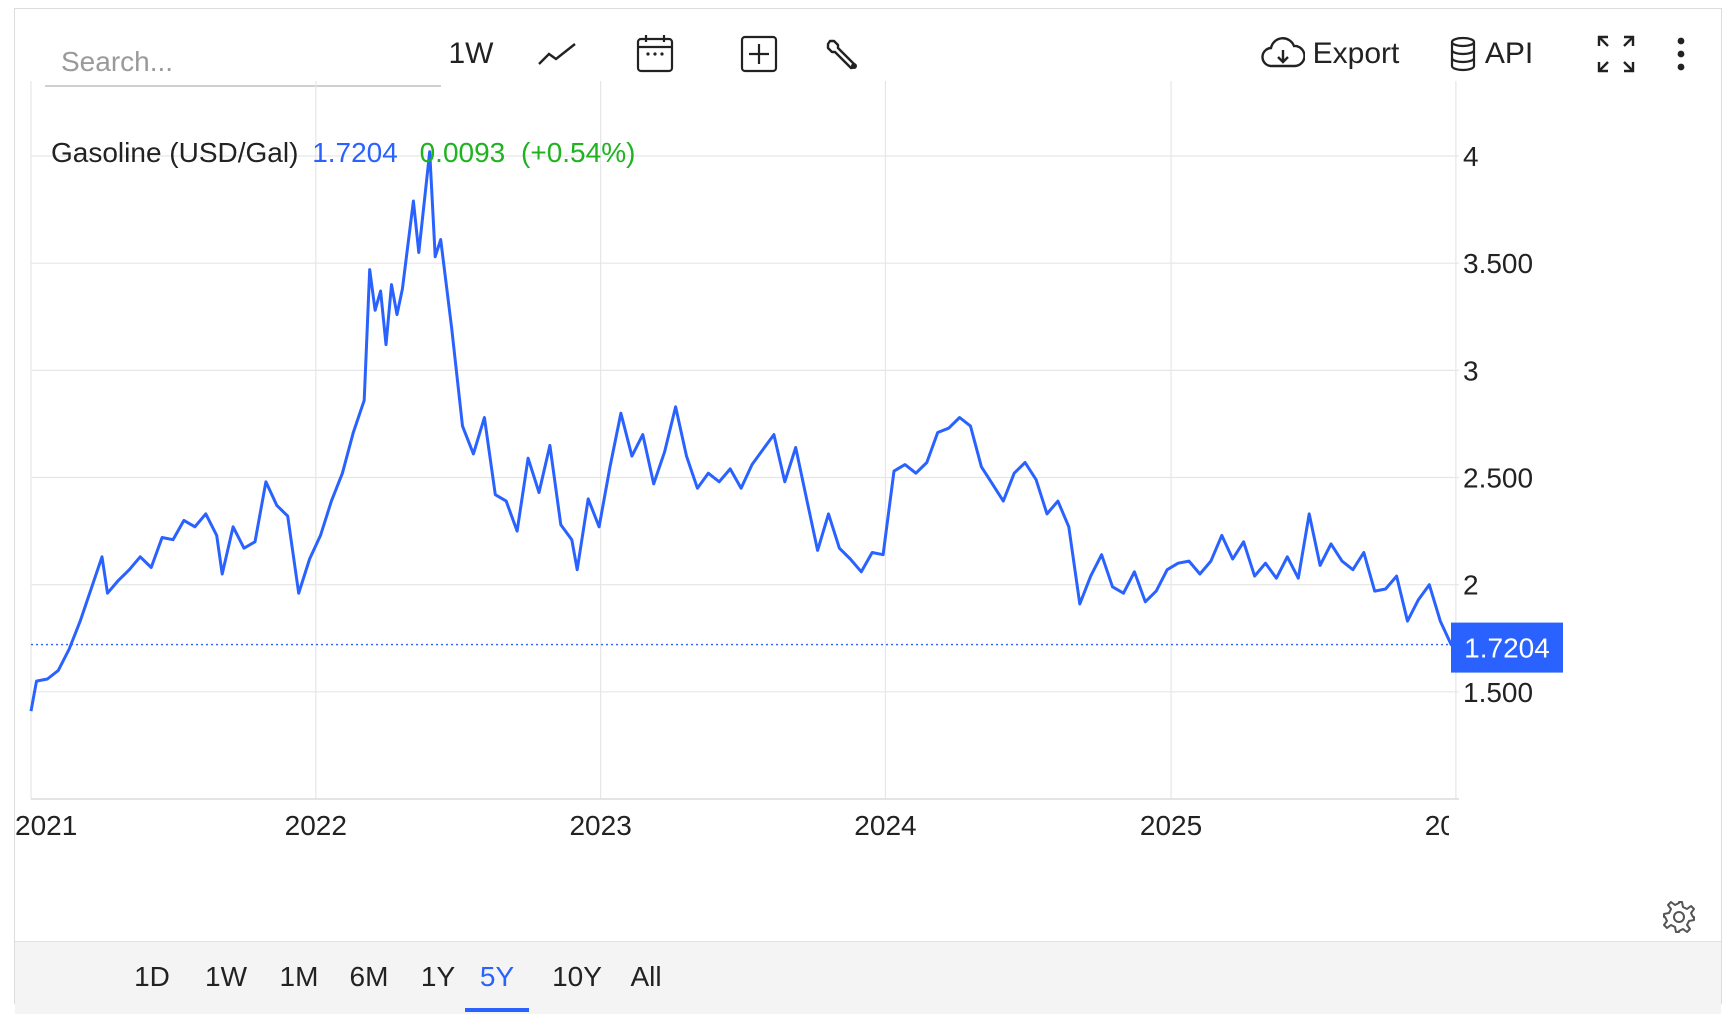 This screenshot has height=1014, width=1730. What do you see at coordinates (369, 976) in the screenshot?
I see `range-button-6m: 6M` at bounding box center [369, 976].